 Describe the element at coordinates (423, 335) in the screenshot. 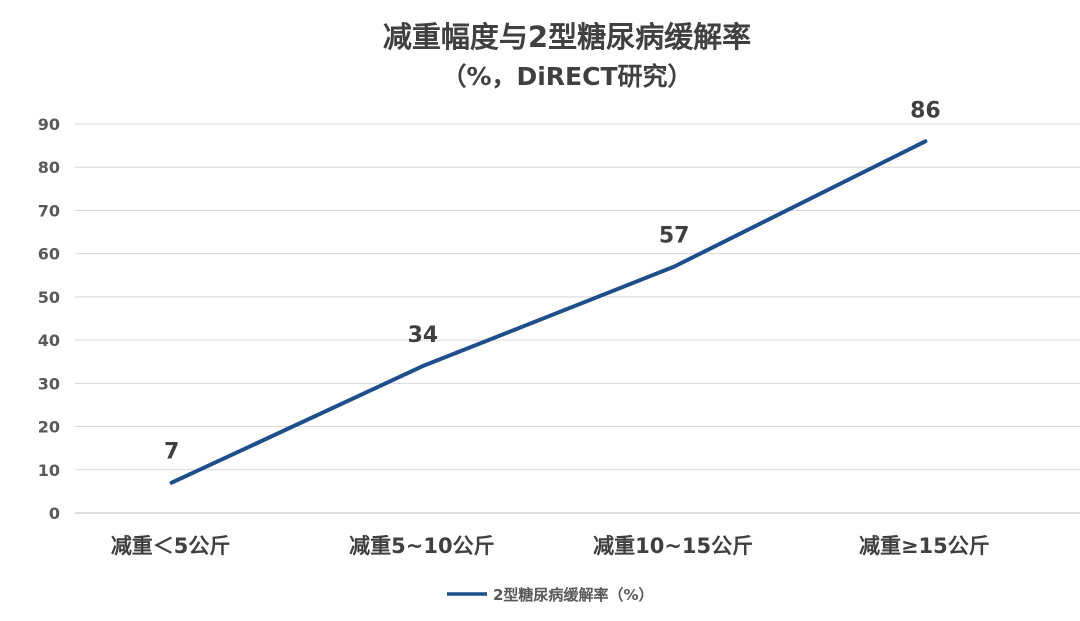

I see `data-label: 34` at that location.